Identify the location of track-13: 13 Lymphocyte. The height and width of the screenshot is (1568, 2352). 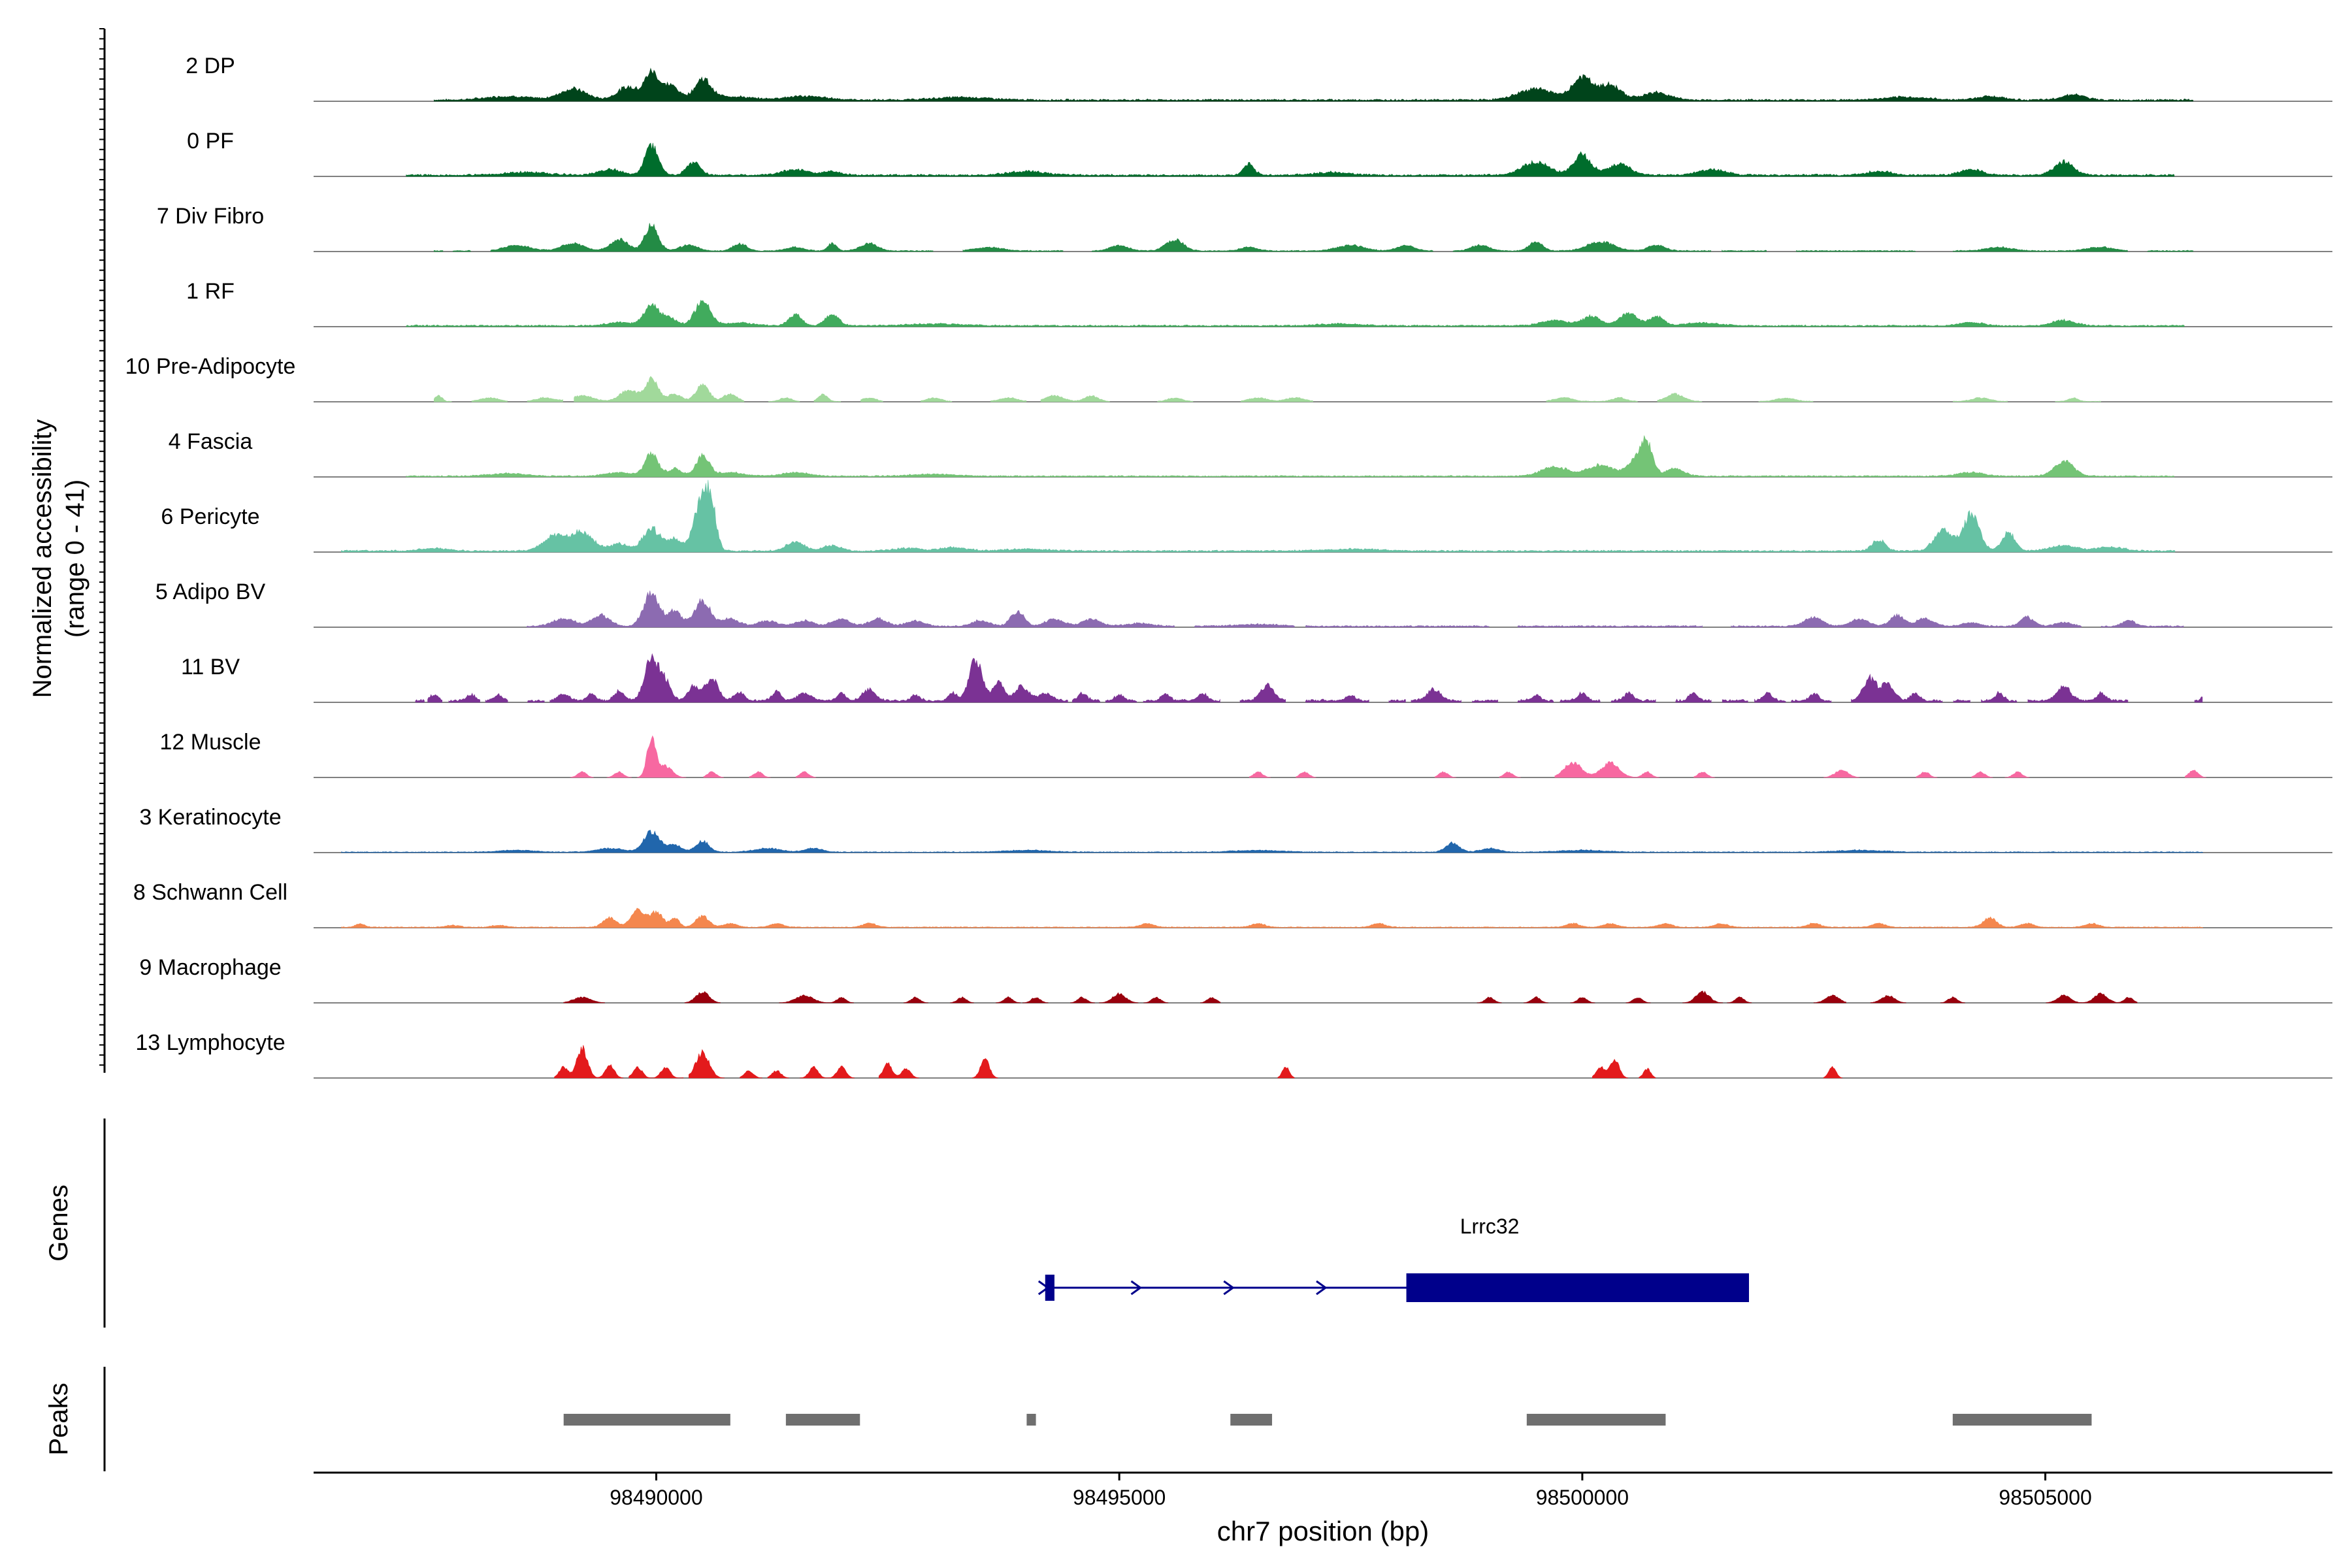
(1233, 1054).